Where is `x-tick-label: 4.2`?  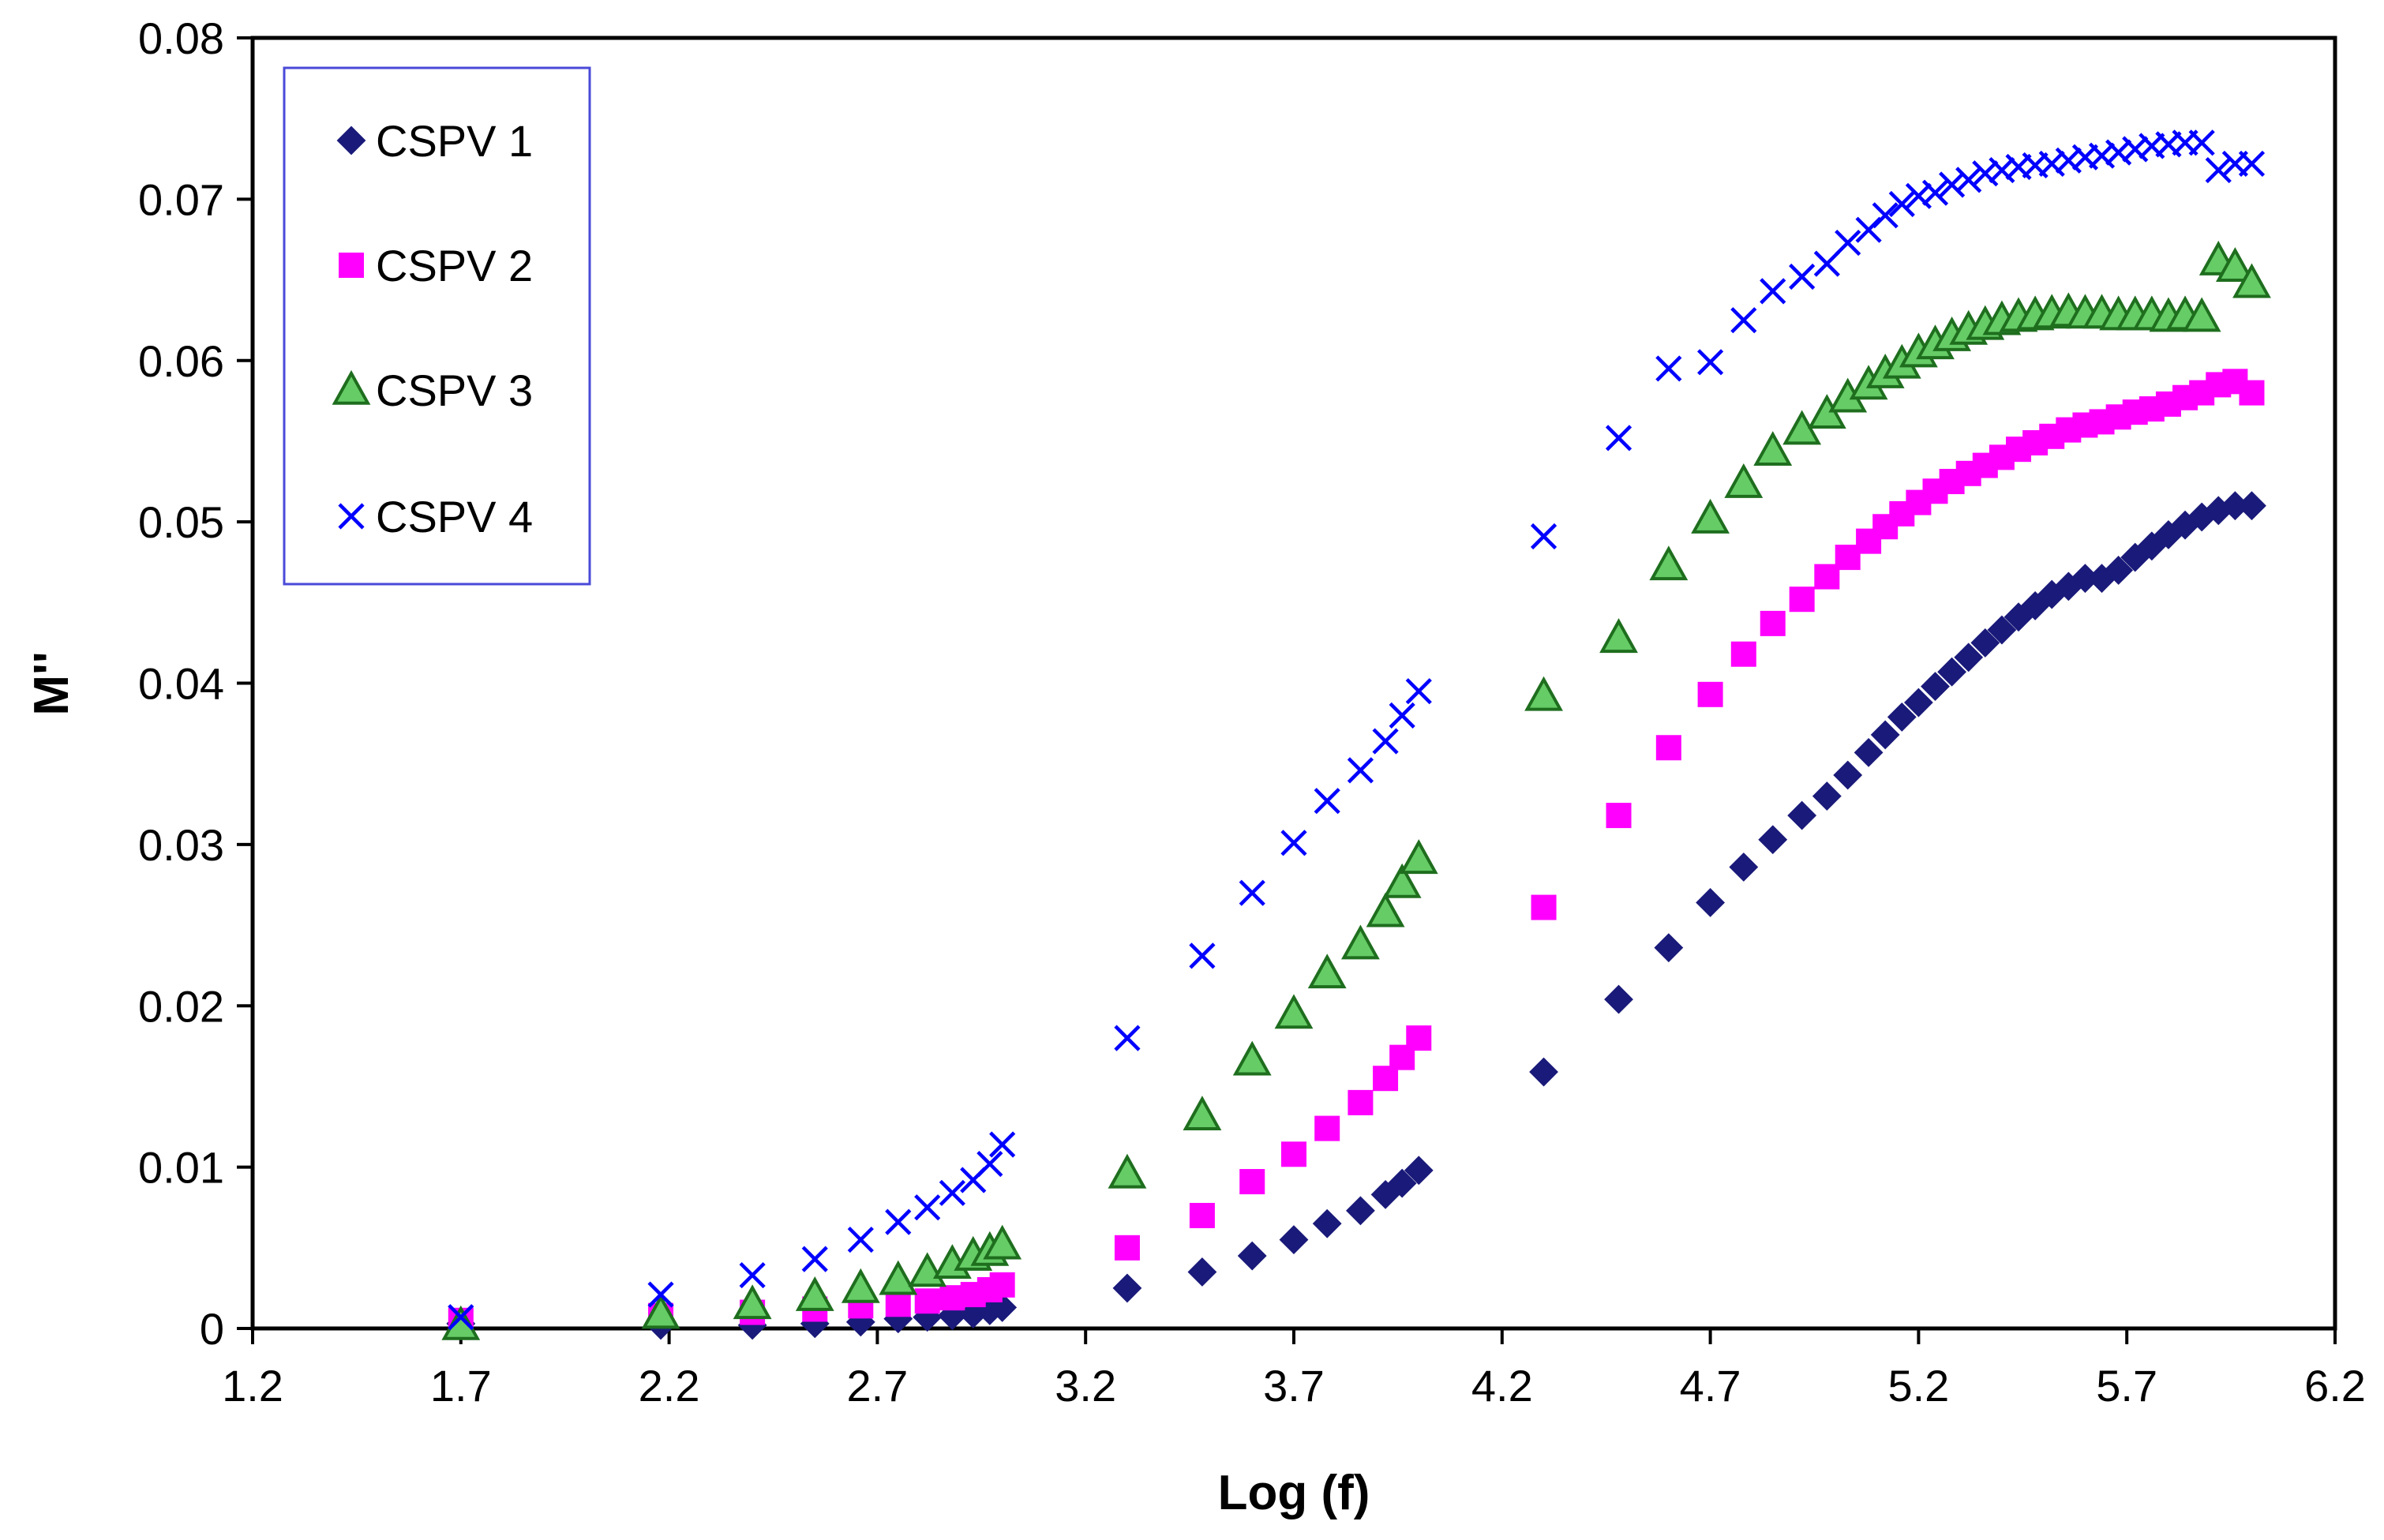 x-tick-label: 4.2 is located at coordinates (1502, 1386).